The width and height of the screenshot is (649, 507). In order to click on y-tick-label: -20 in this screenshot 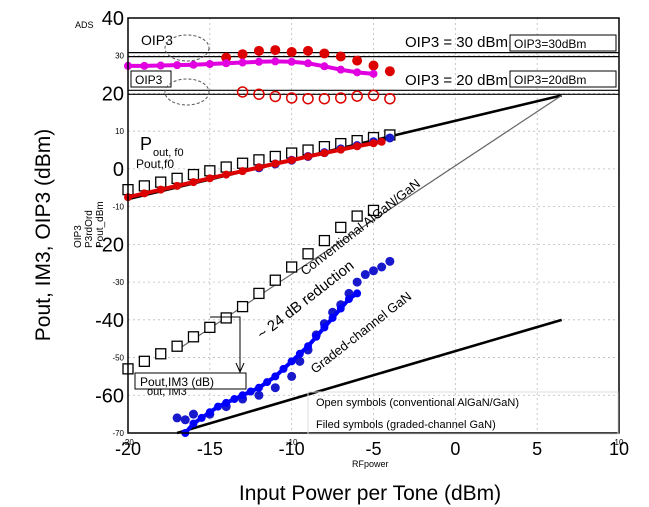, I will do `click(109, 245)`.